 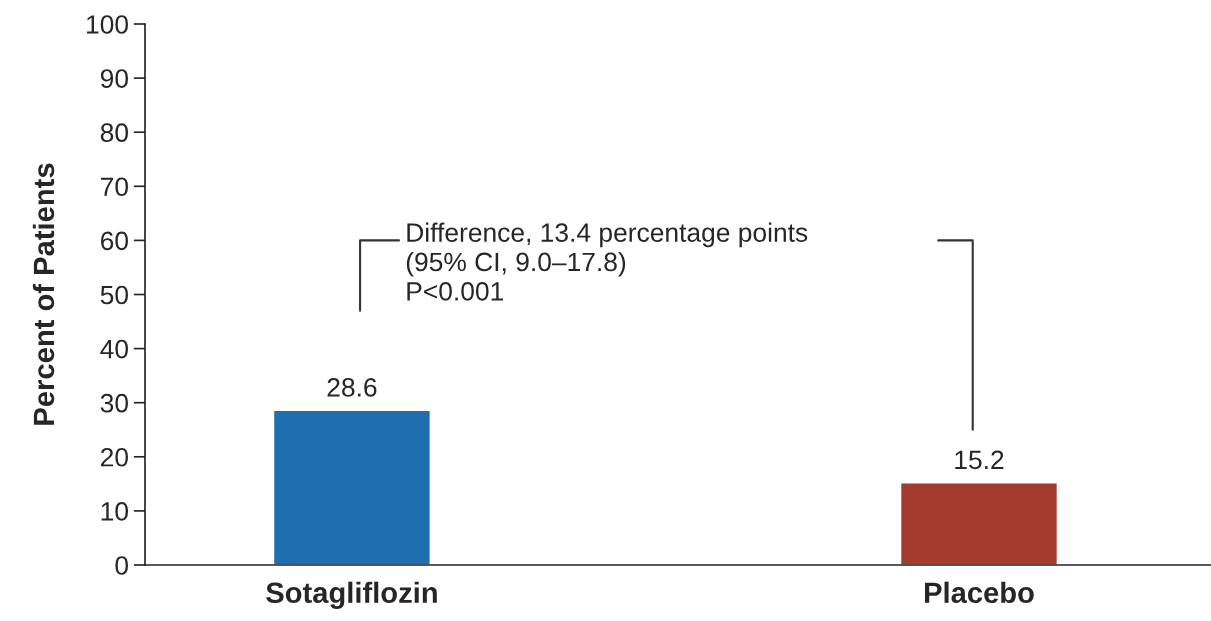 I want to click on y-axis-title: Percent of Patients, so click(x=43, y=294).